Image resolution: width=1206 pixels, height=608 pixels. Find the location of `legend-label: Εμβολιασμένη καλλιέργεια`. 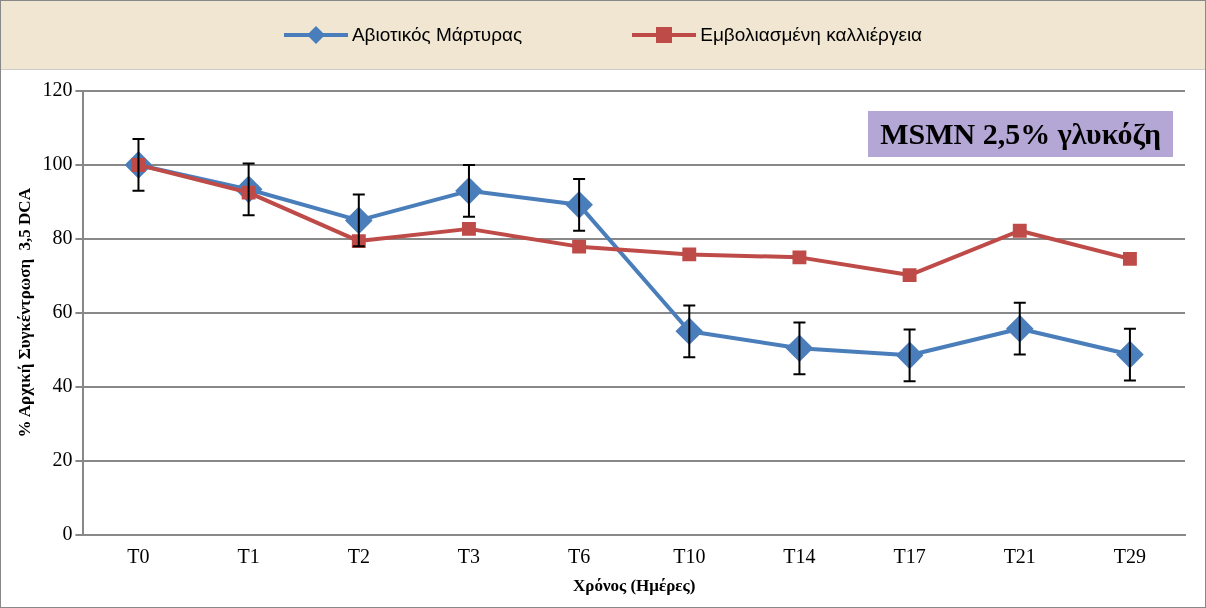

legend-label: Εμβολιασμένη καλλιέργεια is located at coordinates (811, 35).